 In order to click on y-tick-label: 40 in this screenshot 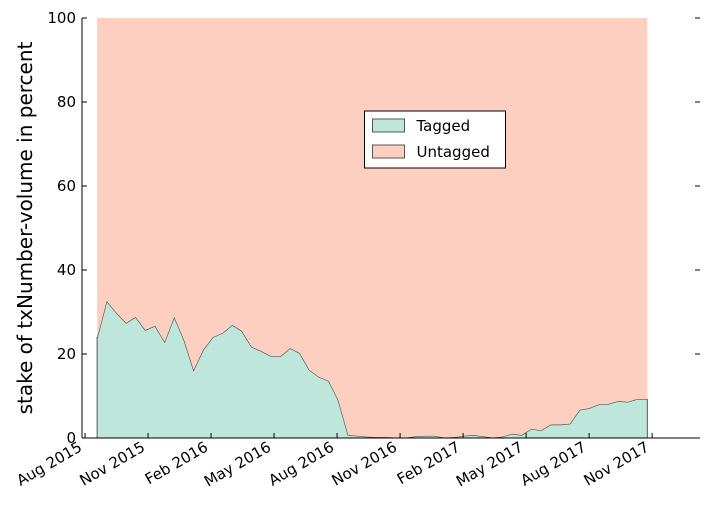, I will do `click(66, 270)`.